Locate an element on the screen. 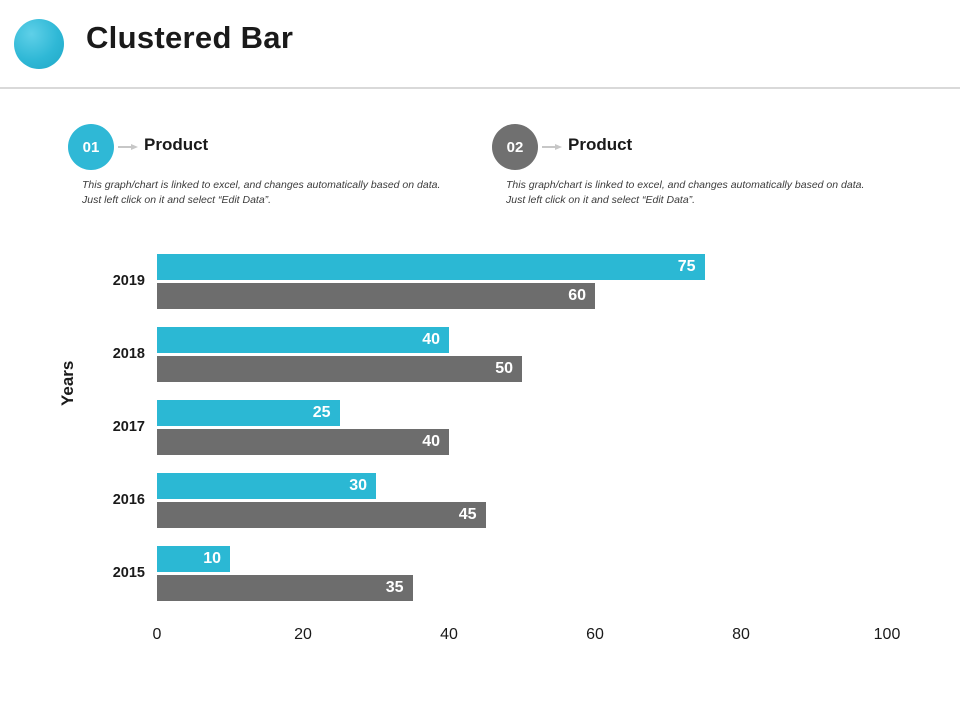 Image resolution: width=960 pixels, height=720 pixels. slide-header: Clustered Bar is located at coordinates (480, 44).